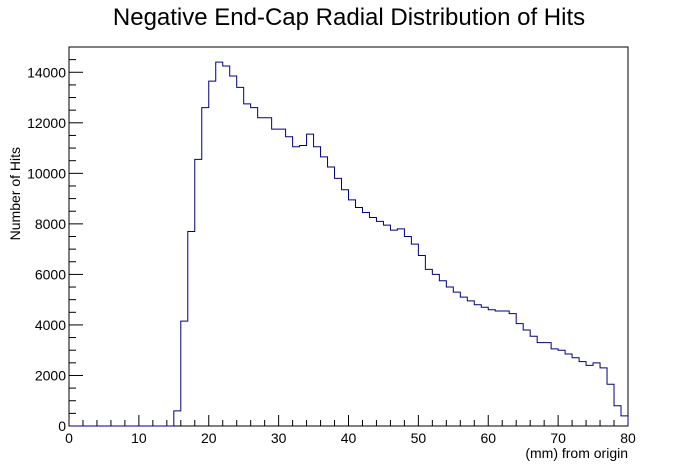  I want to click on x-tick-label: 50, so click(419, 438).